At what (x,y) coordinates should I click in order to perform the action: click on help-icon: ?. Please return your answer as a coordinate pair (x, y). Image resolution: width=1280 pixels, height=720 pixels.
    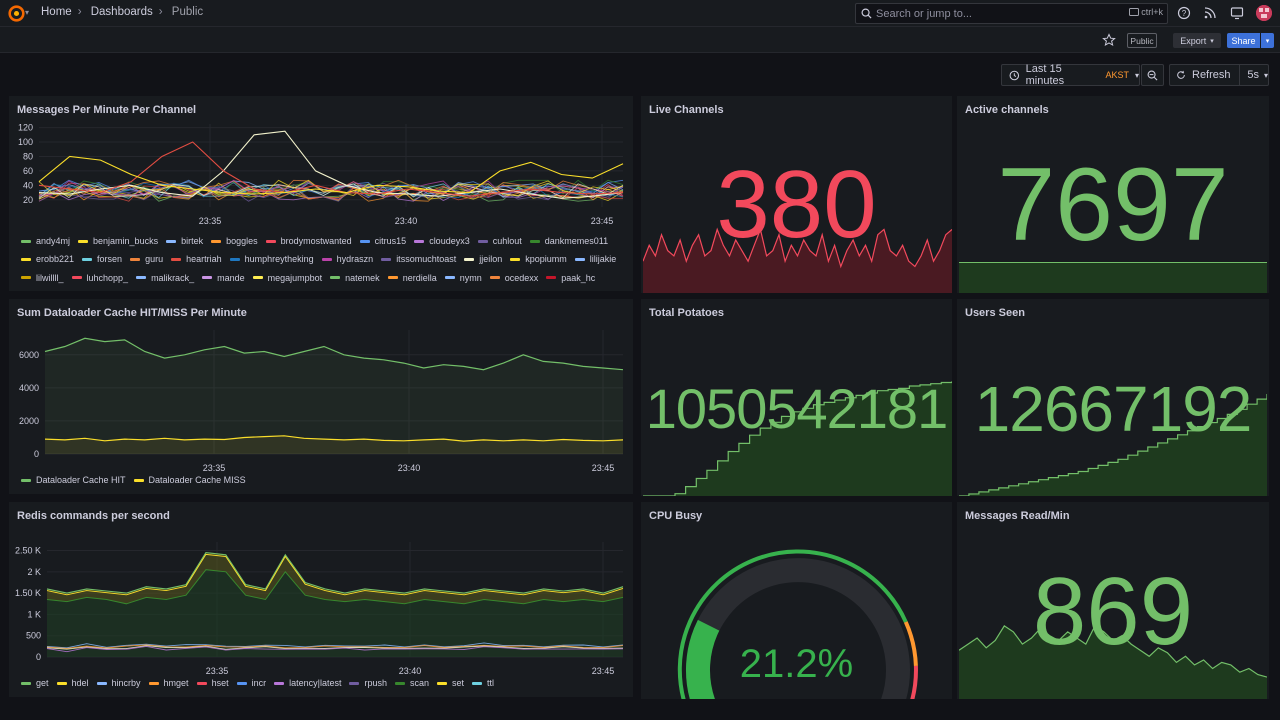
    Looking at the image, I should click on (1184, 13).